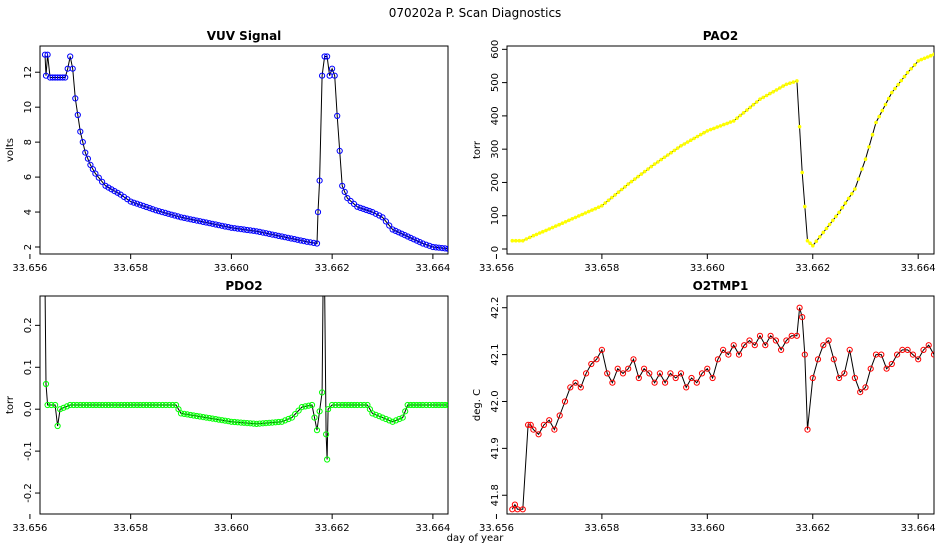  I want to click on o2tmp1-y-tick-label: 42.0, so click(495, 401).